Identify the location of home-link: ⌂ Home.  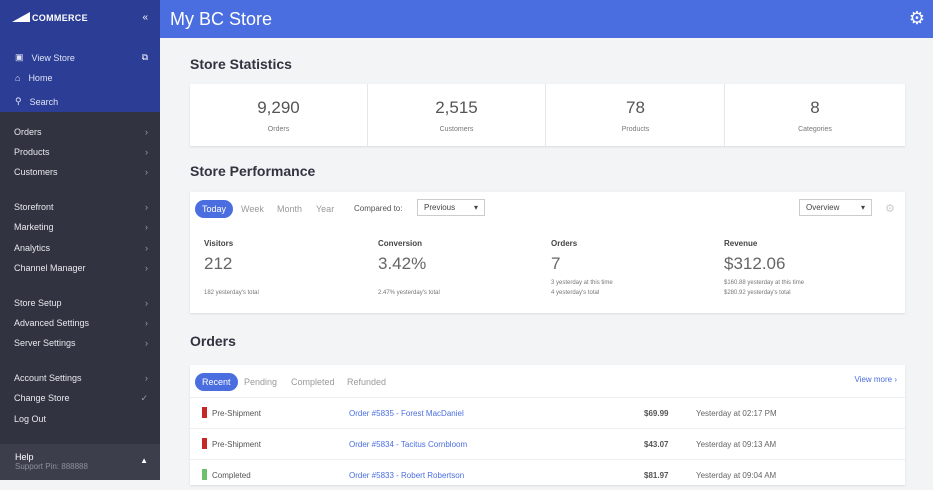
(33, 78).